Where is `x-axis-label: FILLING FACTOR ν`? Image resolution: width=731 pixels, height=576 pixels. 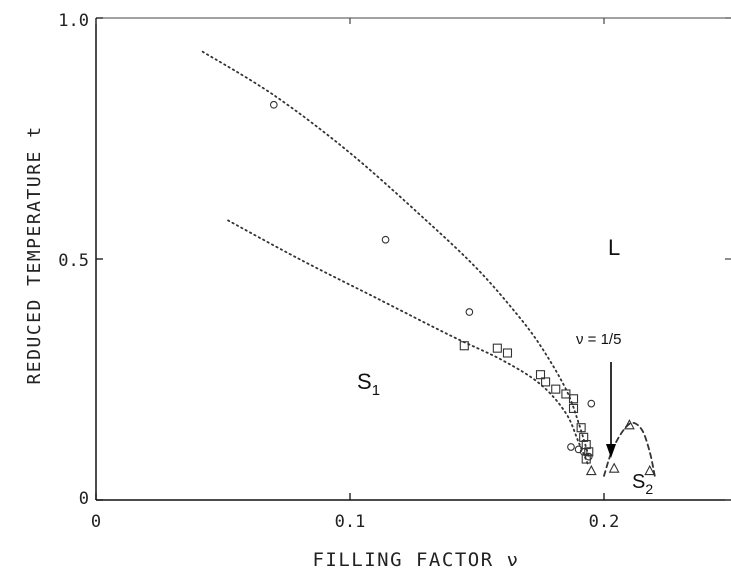 x-axis-label: FILLING FACTOR ν is located at coordinates (415, 560).